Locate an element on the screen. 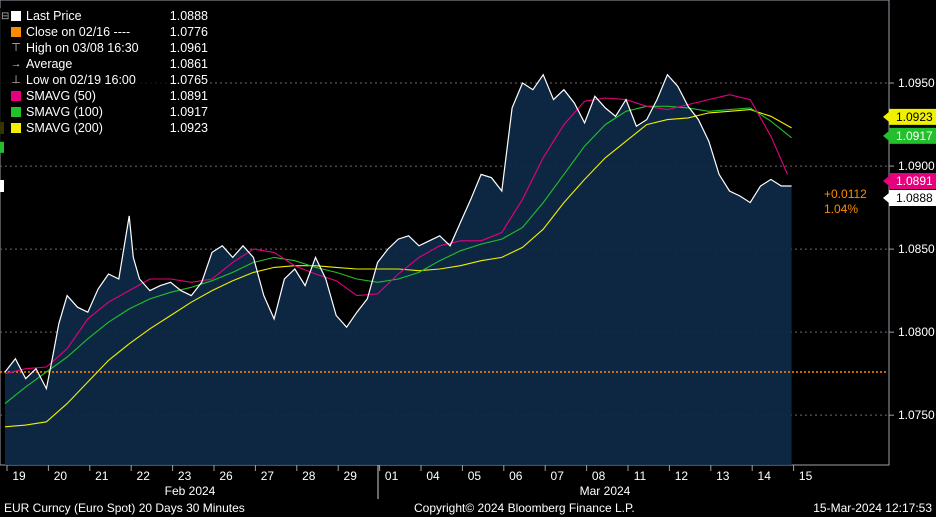 This screenshot has width=936, height=517. x-tick-label: 14 is located at coordinates (765, 476).